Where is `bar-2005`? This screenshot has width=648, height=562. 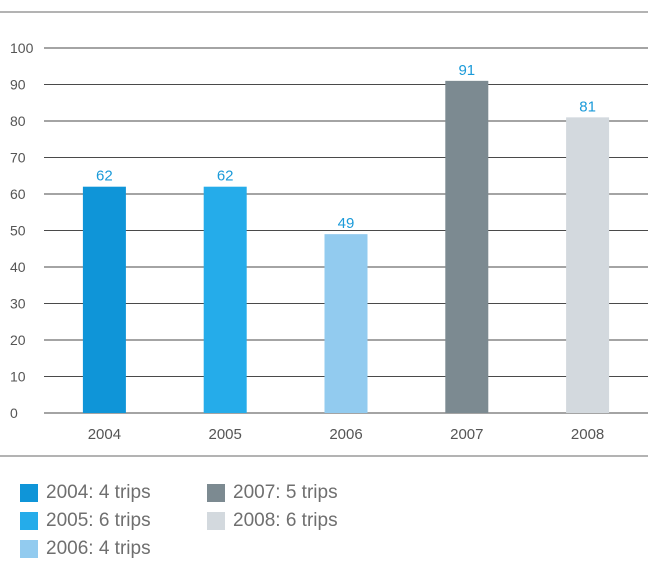
bar-2005 is located at coordinates (225, 299).